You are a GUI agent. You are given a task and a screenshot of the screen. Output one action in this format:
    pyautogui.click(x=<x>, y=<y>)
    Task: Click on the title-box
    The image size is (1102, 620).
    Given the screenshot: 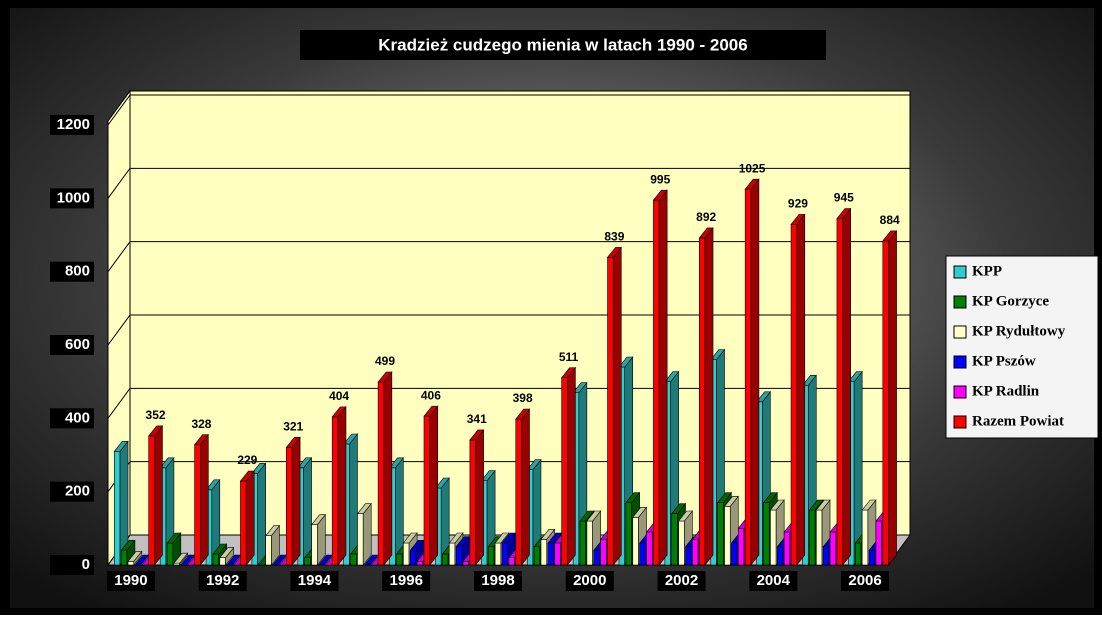 What is the action you would take?
    pyautogui.click(x=563, y=45)
    